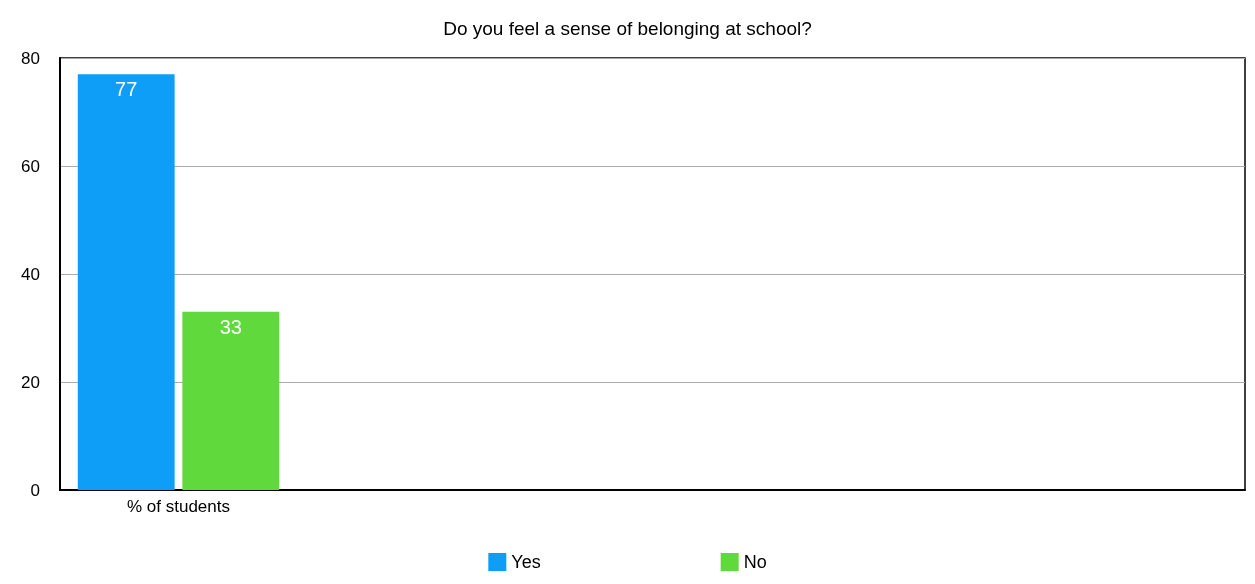  What do you see at coordinates (526, 562) in the screenshot?
I see `legend-label: Yes` at bounding box center [526, 562].